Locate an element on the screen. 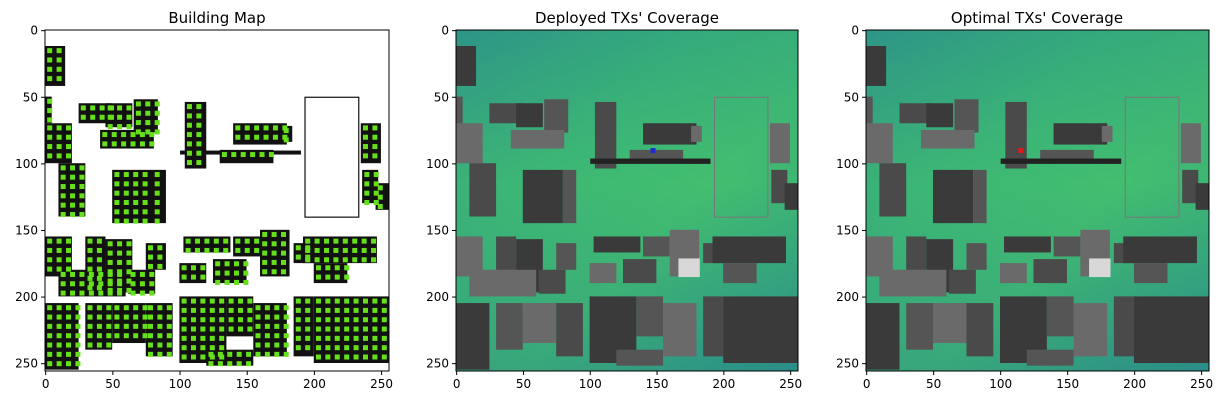 The width and height of the screenshot is (1224, 407). x-tick-label: 200 is located at coordinates (1134, 384).